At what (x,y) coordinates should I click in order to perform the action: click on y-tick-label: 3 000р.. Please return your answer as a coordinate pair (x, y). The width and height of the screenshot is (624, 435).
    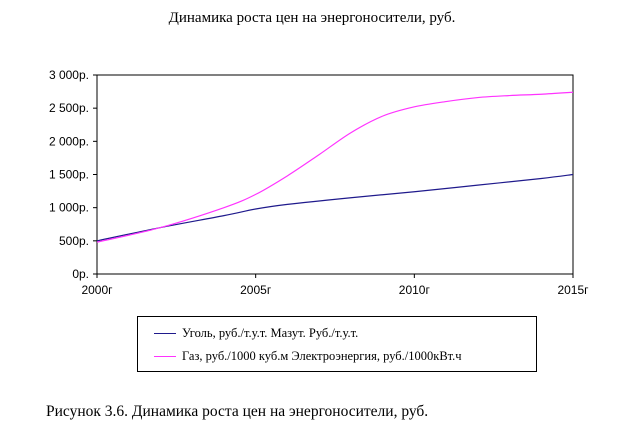
    Looking at the image, I should click on (69, 75).